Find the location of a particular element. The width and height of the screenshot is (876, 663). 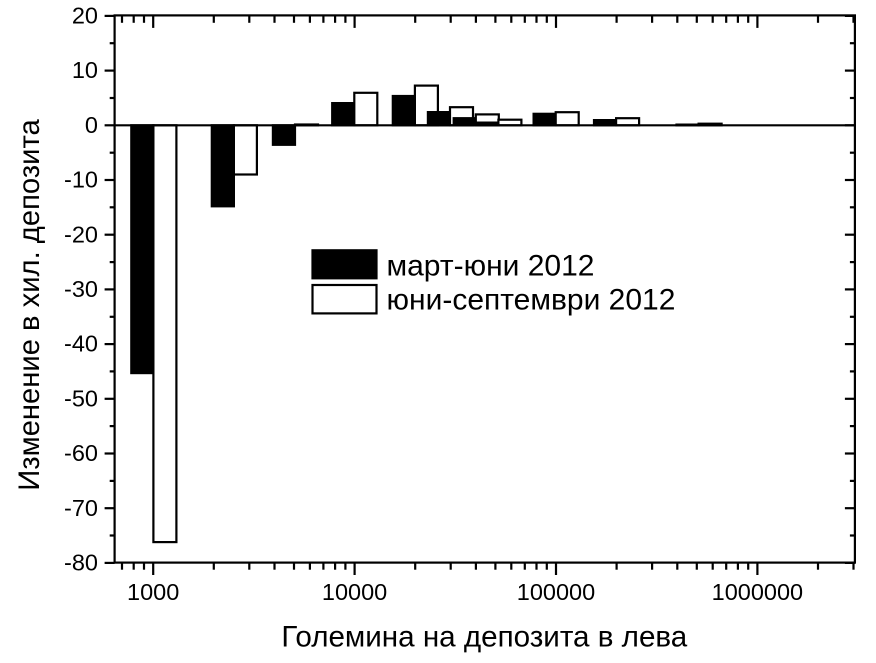

svg-text: март-юни 2012 is located at coordinates (491, 266).